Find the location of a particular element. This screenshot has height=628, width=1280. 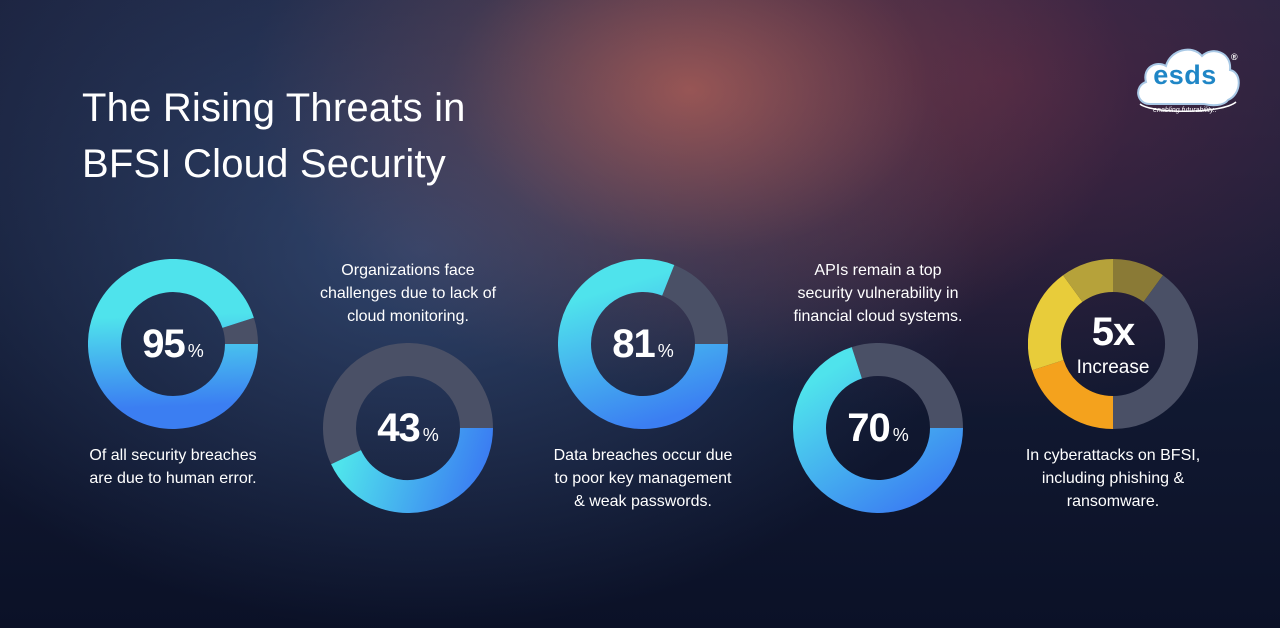

caption-line: security vulnerability in is located at coordinates (878, 293).